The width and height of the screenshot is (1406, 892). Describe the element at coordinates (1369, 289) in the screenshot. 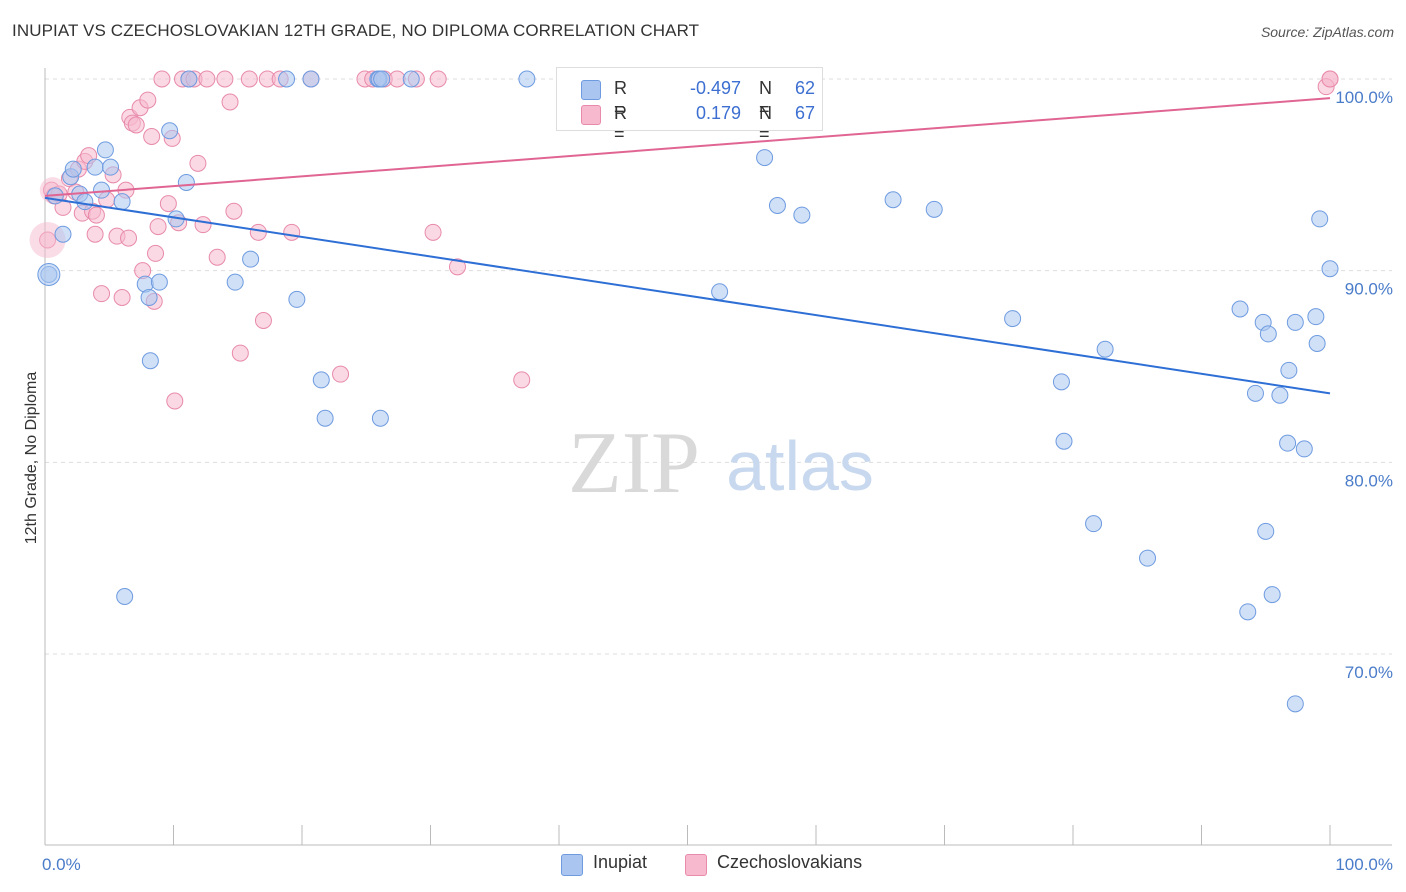

I see `y-tick-label: 90.0%` at that location.